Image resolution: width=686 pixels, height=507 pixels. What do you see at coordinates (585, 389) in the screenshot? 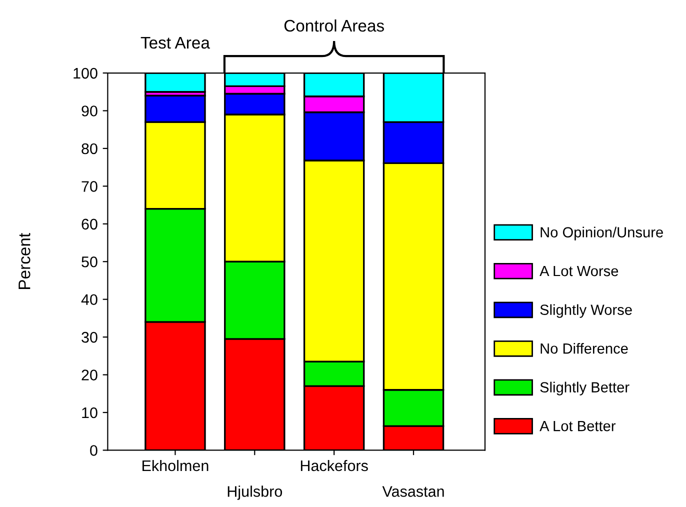
I see `legend-label: Slightly Better` at bounding box center [585, 389].